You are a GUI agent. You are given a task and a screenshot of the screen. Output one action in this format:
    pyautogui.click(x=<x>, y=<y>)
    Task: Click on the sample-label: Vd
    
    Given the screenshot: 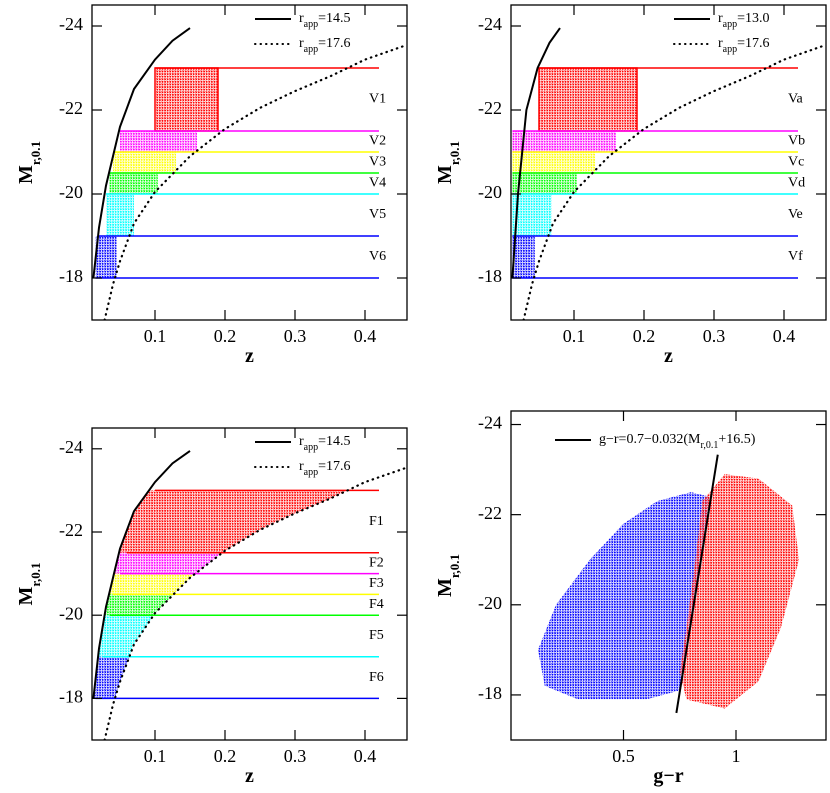 What is the action you would take?
    pyautogui.click(x=796, y=183)
    